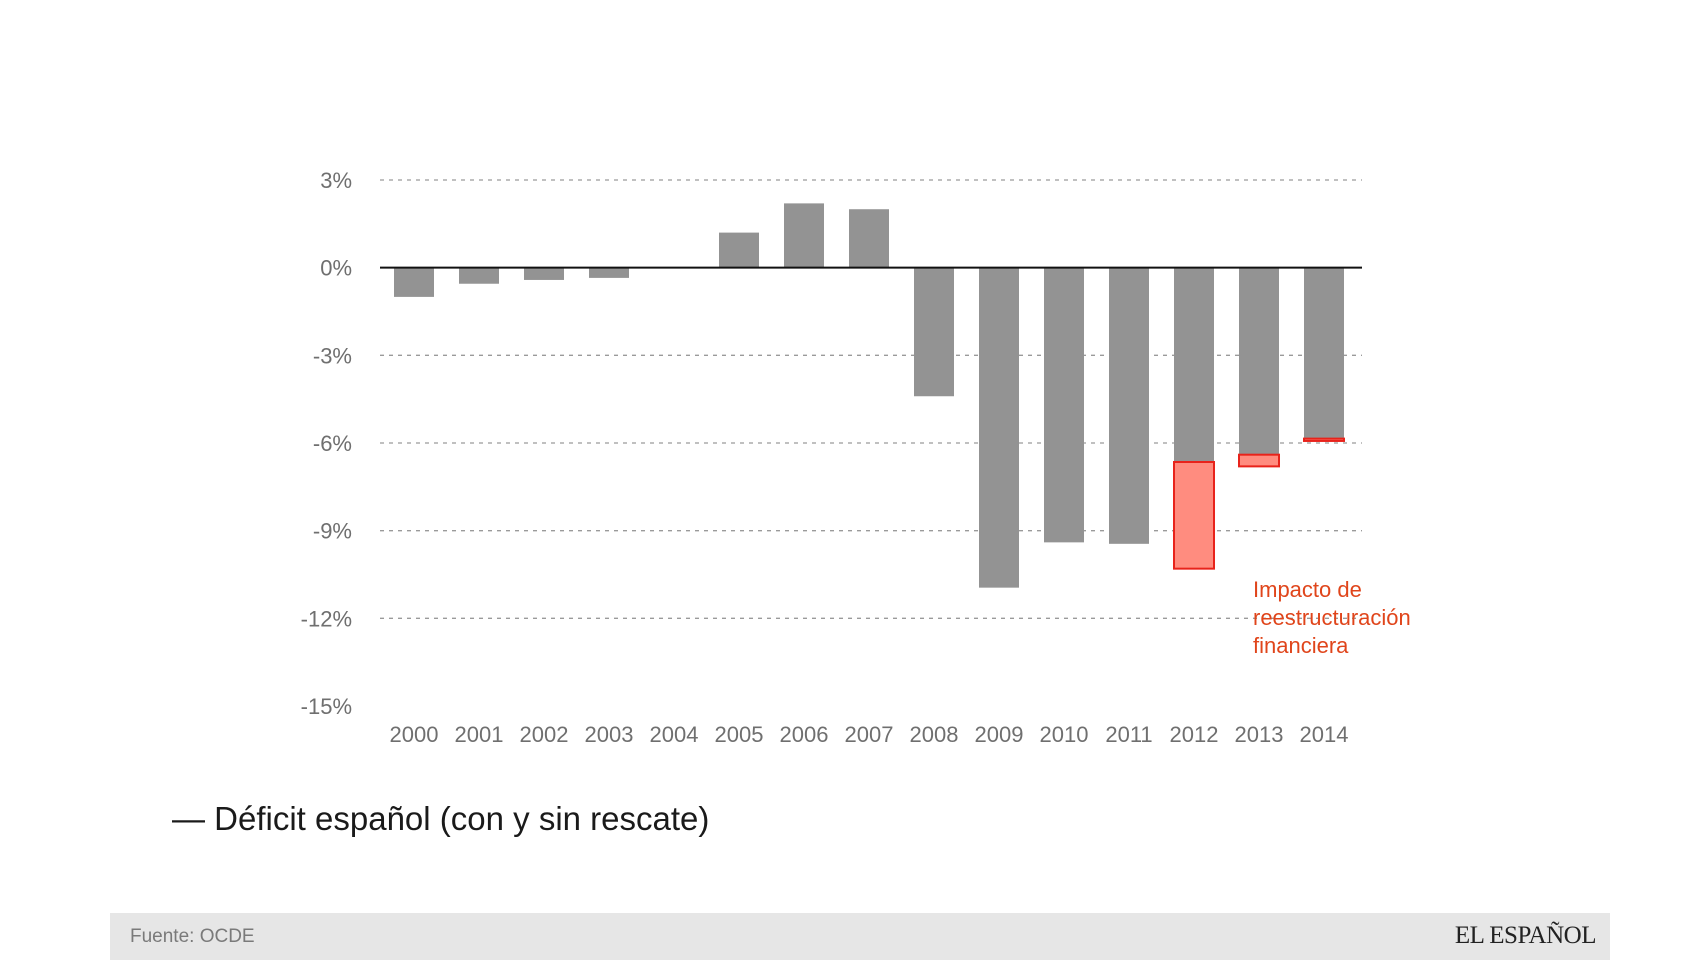 The image size is (1706, 960). Describe the element at coordinates (739, 250) in the screenshot. I see `bar-2005` at that location.